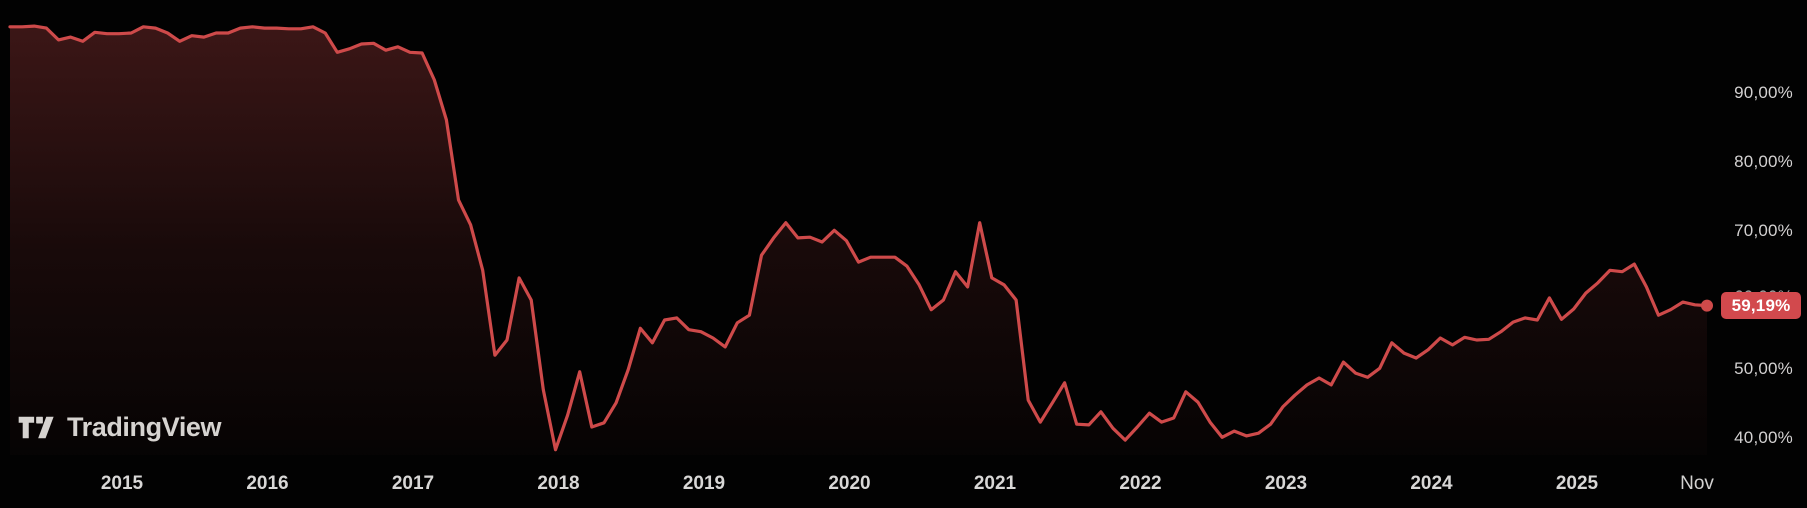 The image size is (1807, 508). Describe the element at coordinates (1286, 483) in the screenshot. I see `time-axis-label-2023: 2023` at that location.